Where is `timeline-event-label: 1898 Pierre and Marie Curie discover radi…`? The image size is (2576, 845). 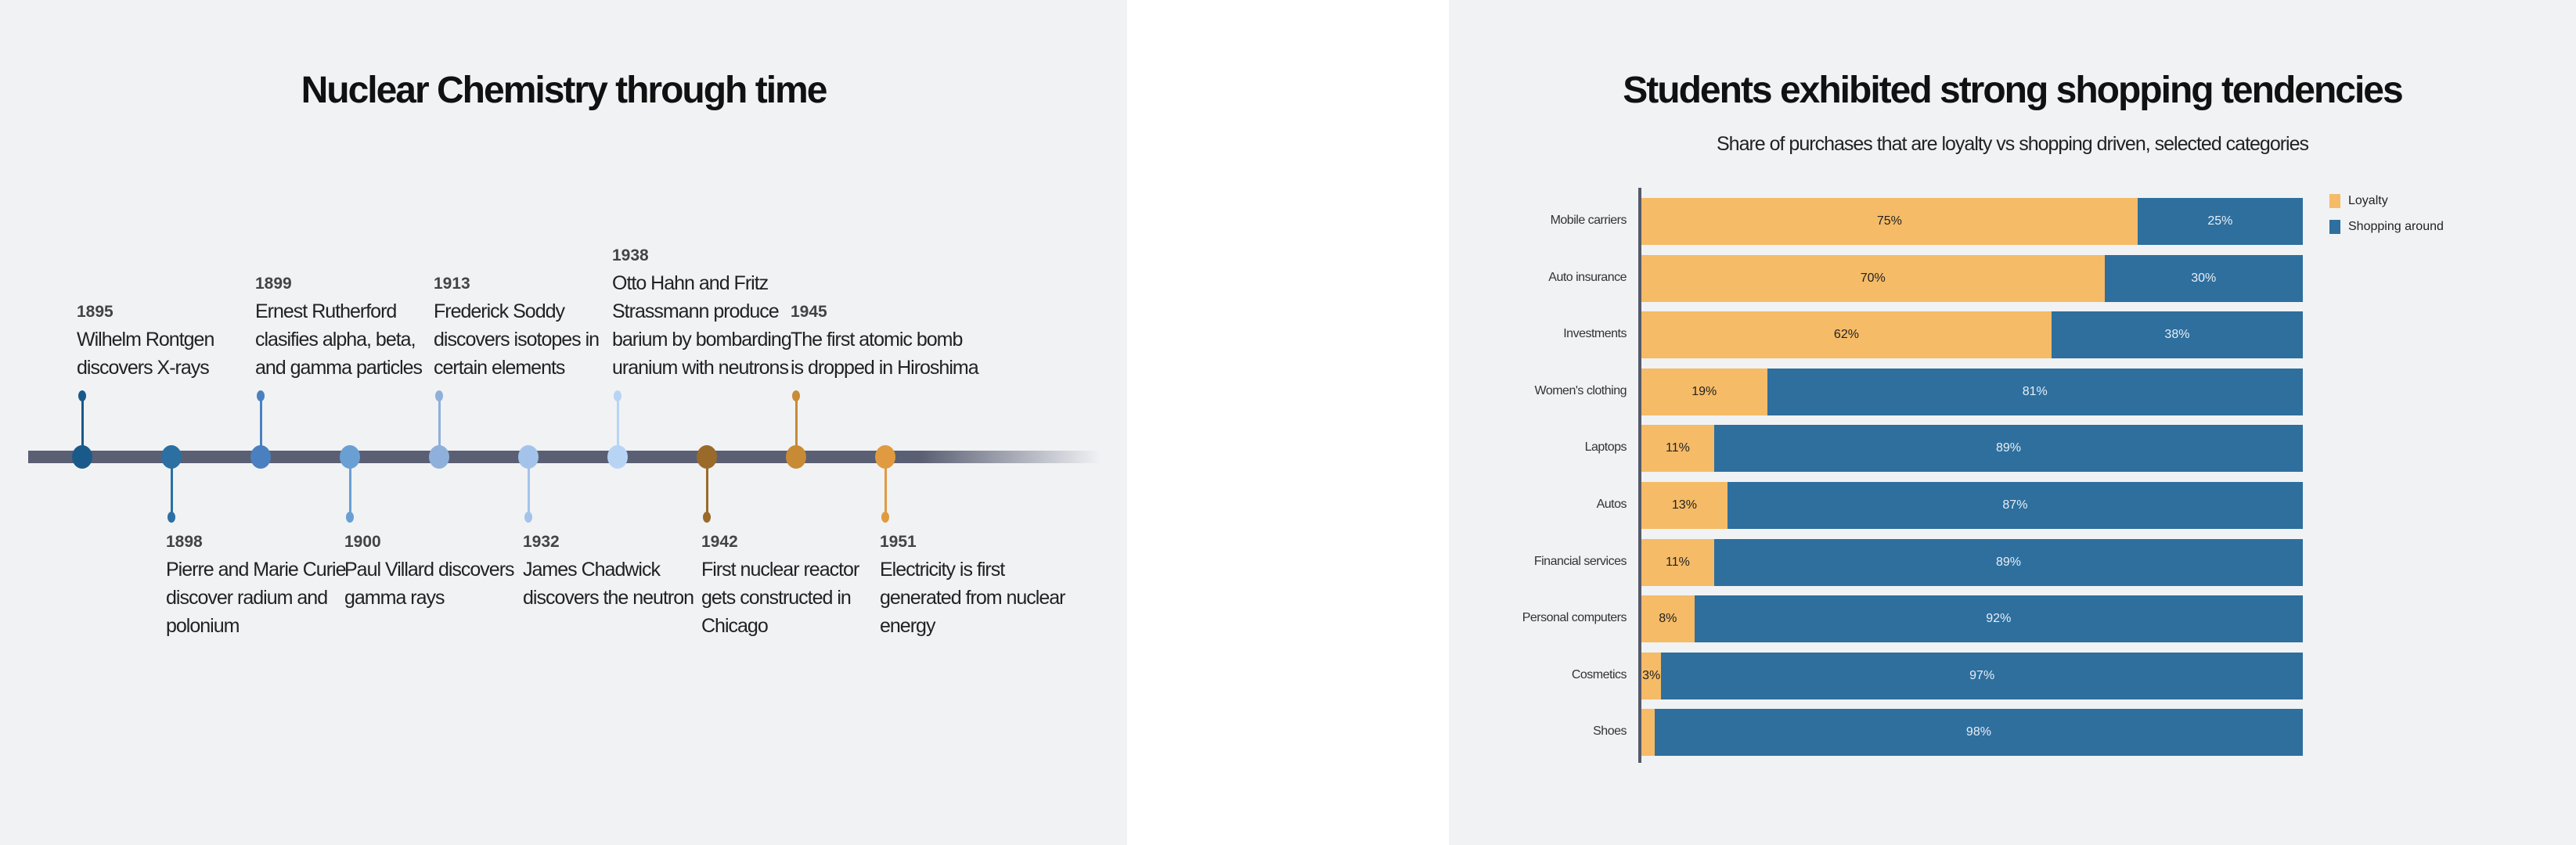
timeline-event-label: 1898 Pierre and Marie Curie discover radi… is located at coordinates (260, 585).